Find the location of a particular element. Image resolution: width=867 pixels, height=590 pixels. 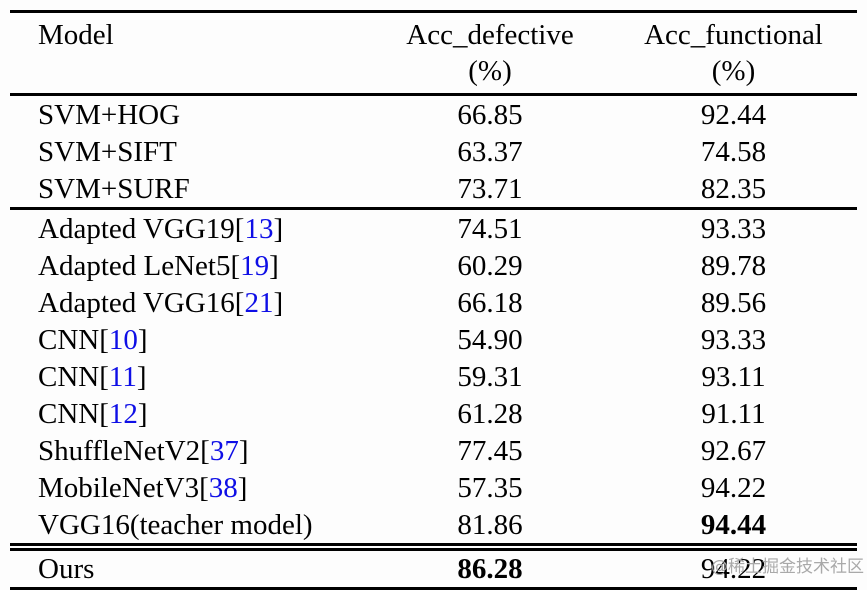

acc-defective-cell: 86.28 is located at coordinates (490, 569).